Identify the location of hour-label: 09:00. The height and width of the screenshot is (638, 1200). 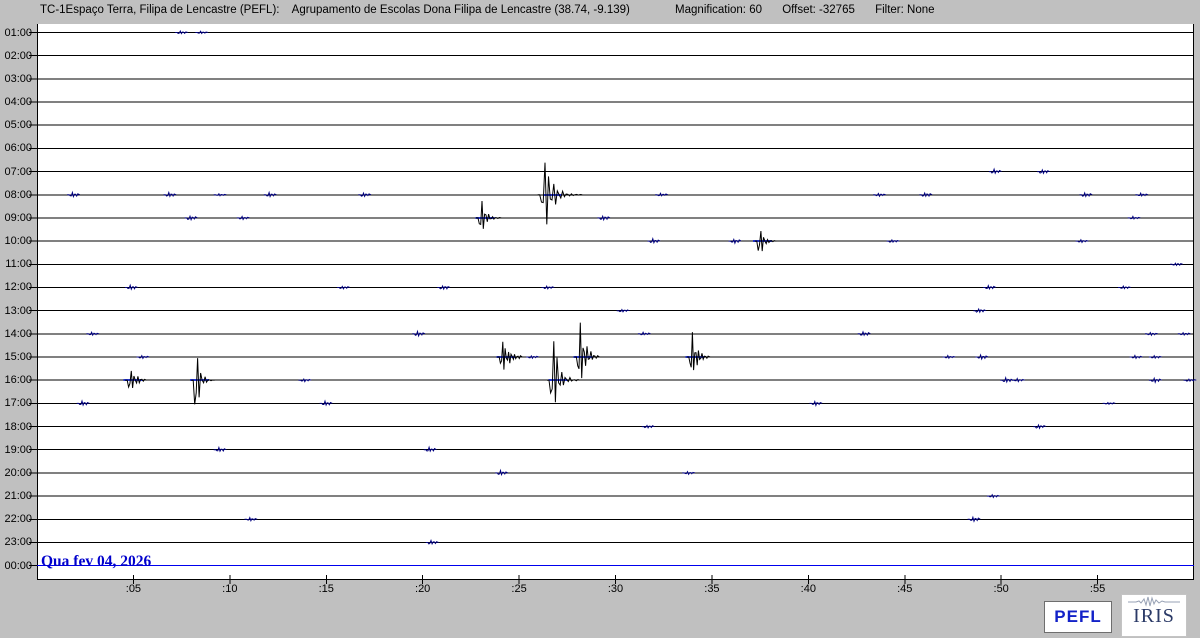
(18, 217).